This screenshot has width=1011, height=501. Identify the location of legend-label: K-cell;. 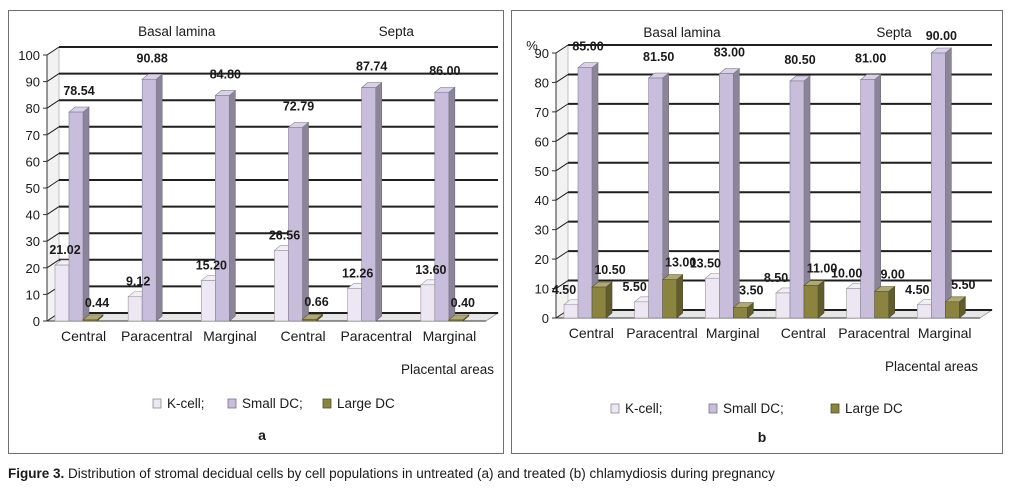
(186, 403).